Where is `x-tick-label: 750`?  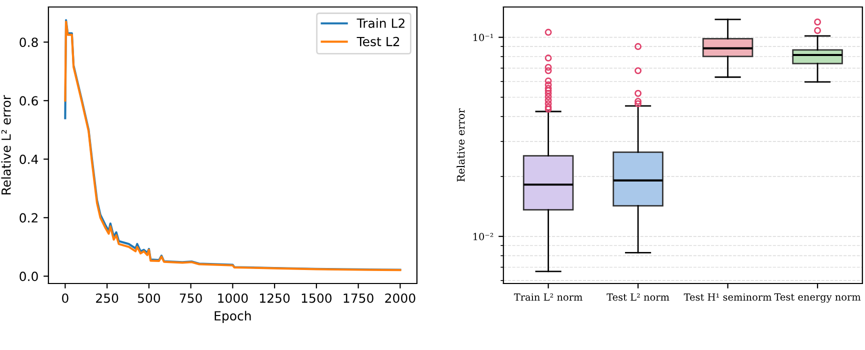
x-tick-label: 750 is located at coordinates (191, 298).